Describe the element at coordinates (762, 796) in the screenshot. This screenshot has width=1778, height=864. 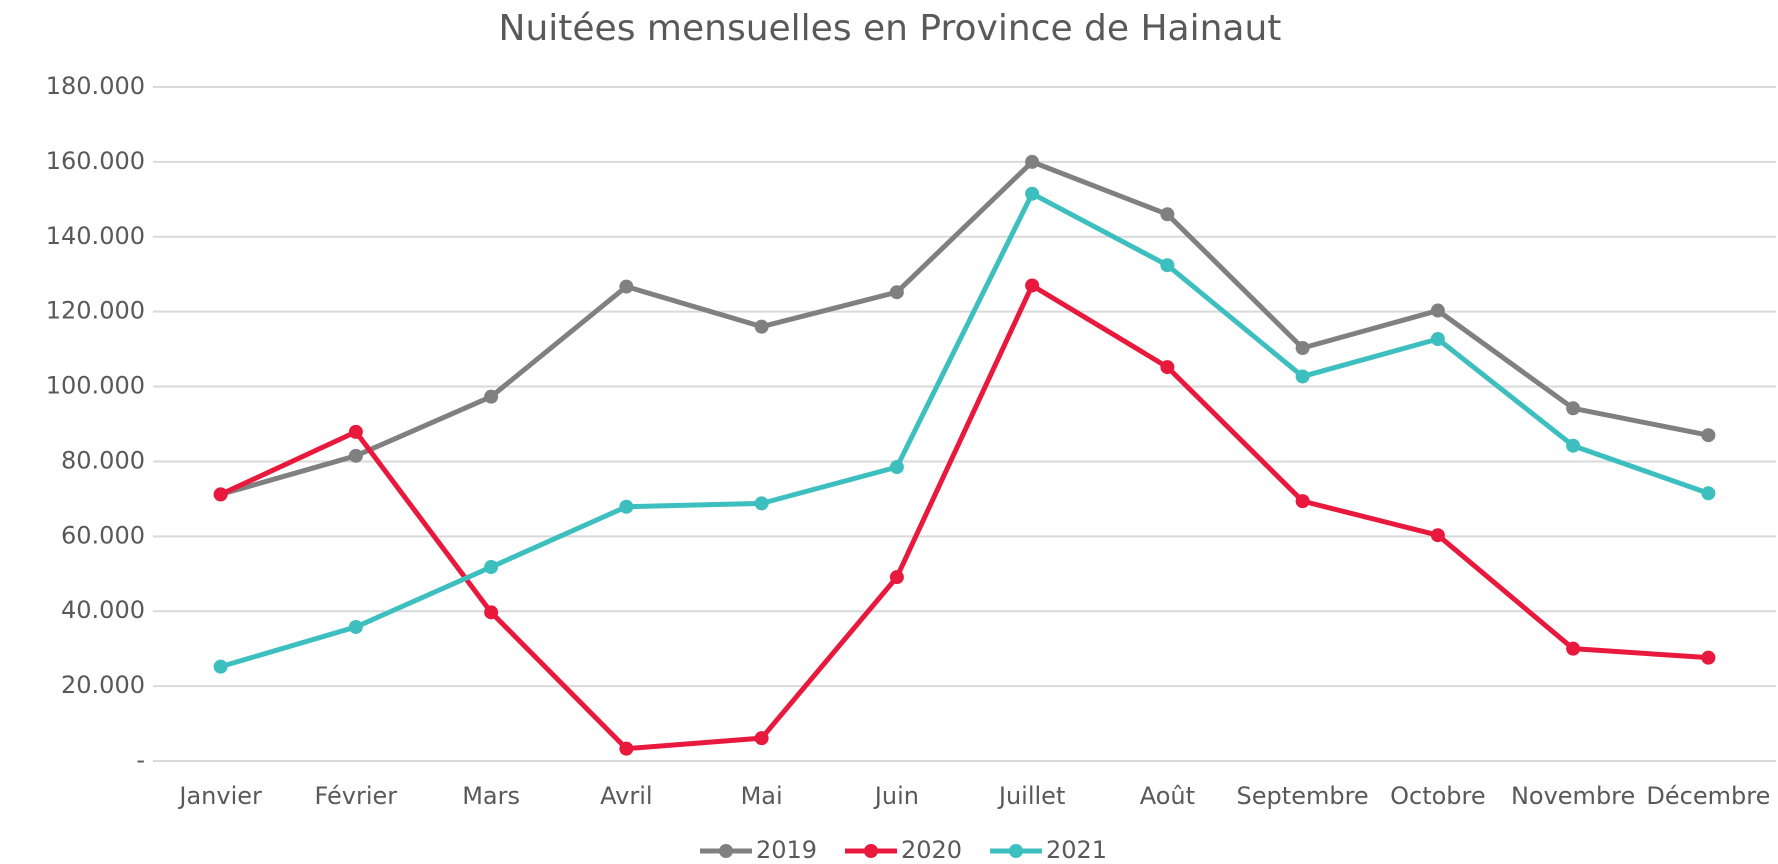
I see `x-tick-label: Mai` at that location.